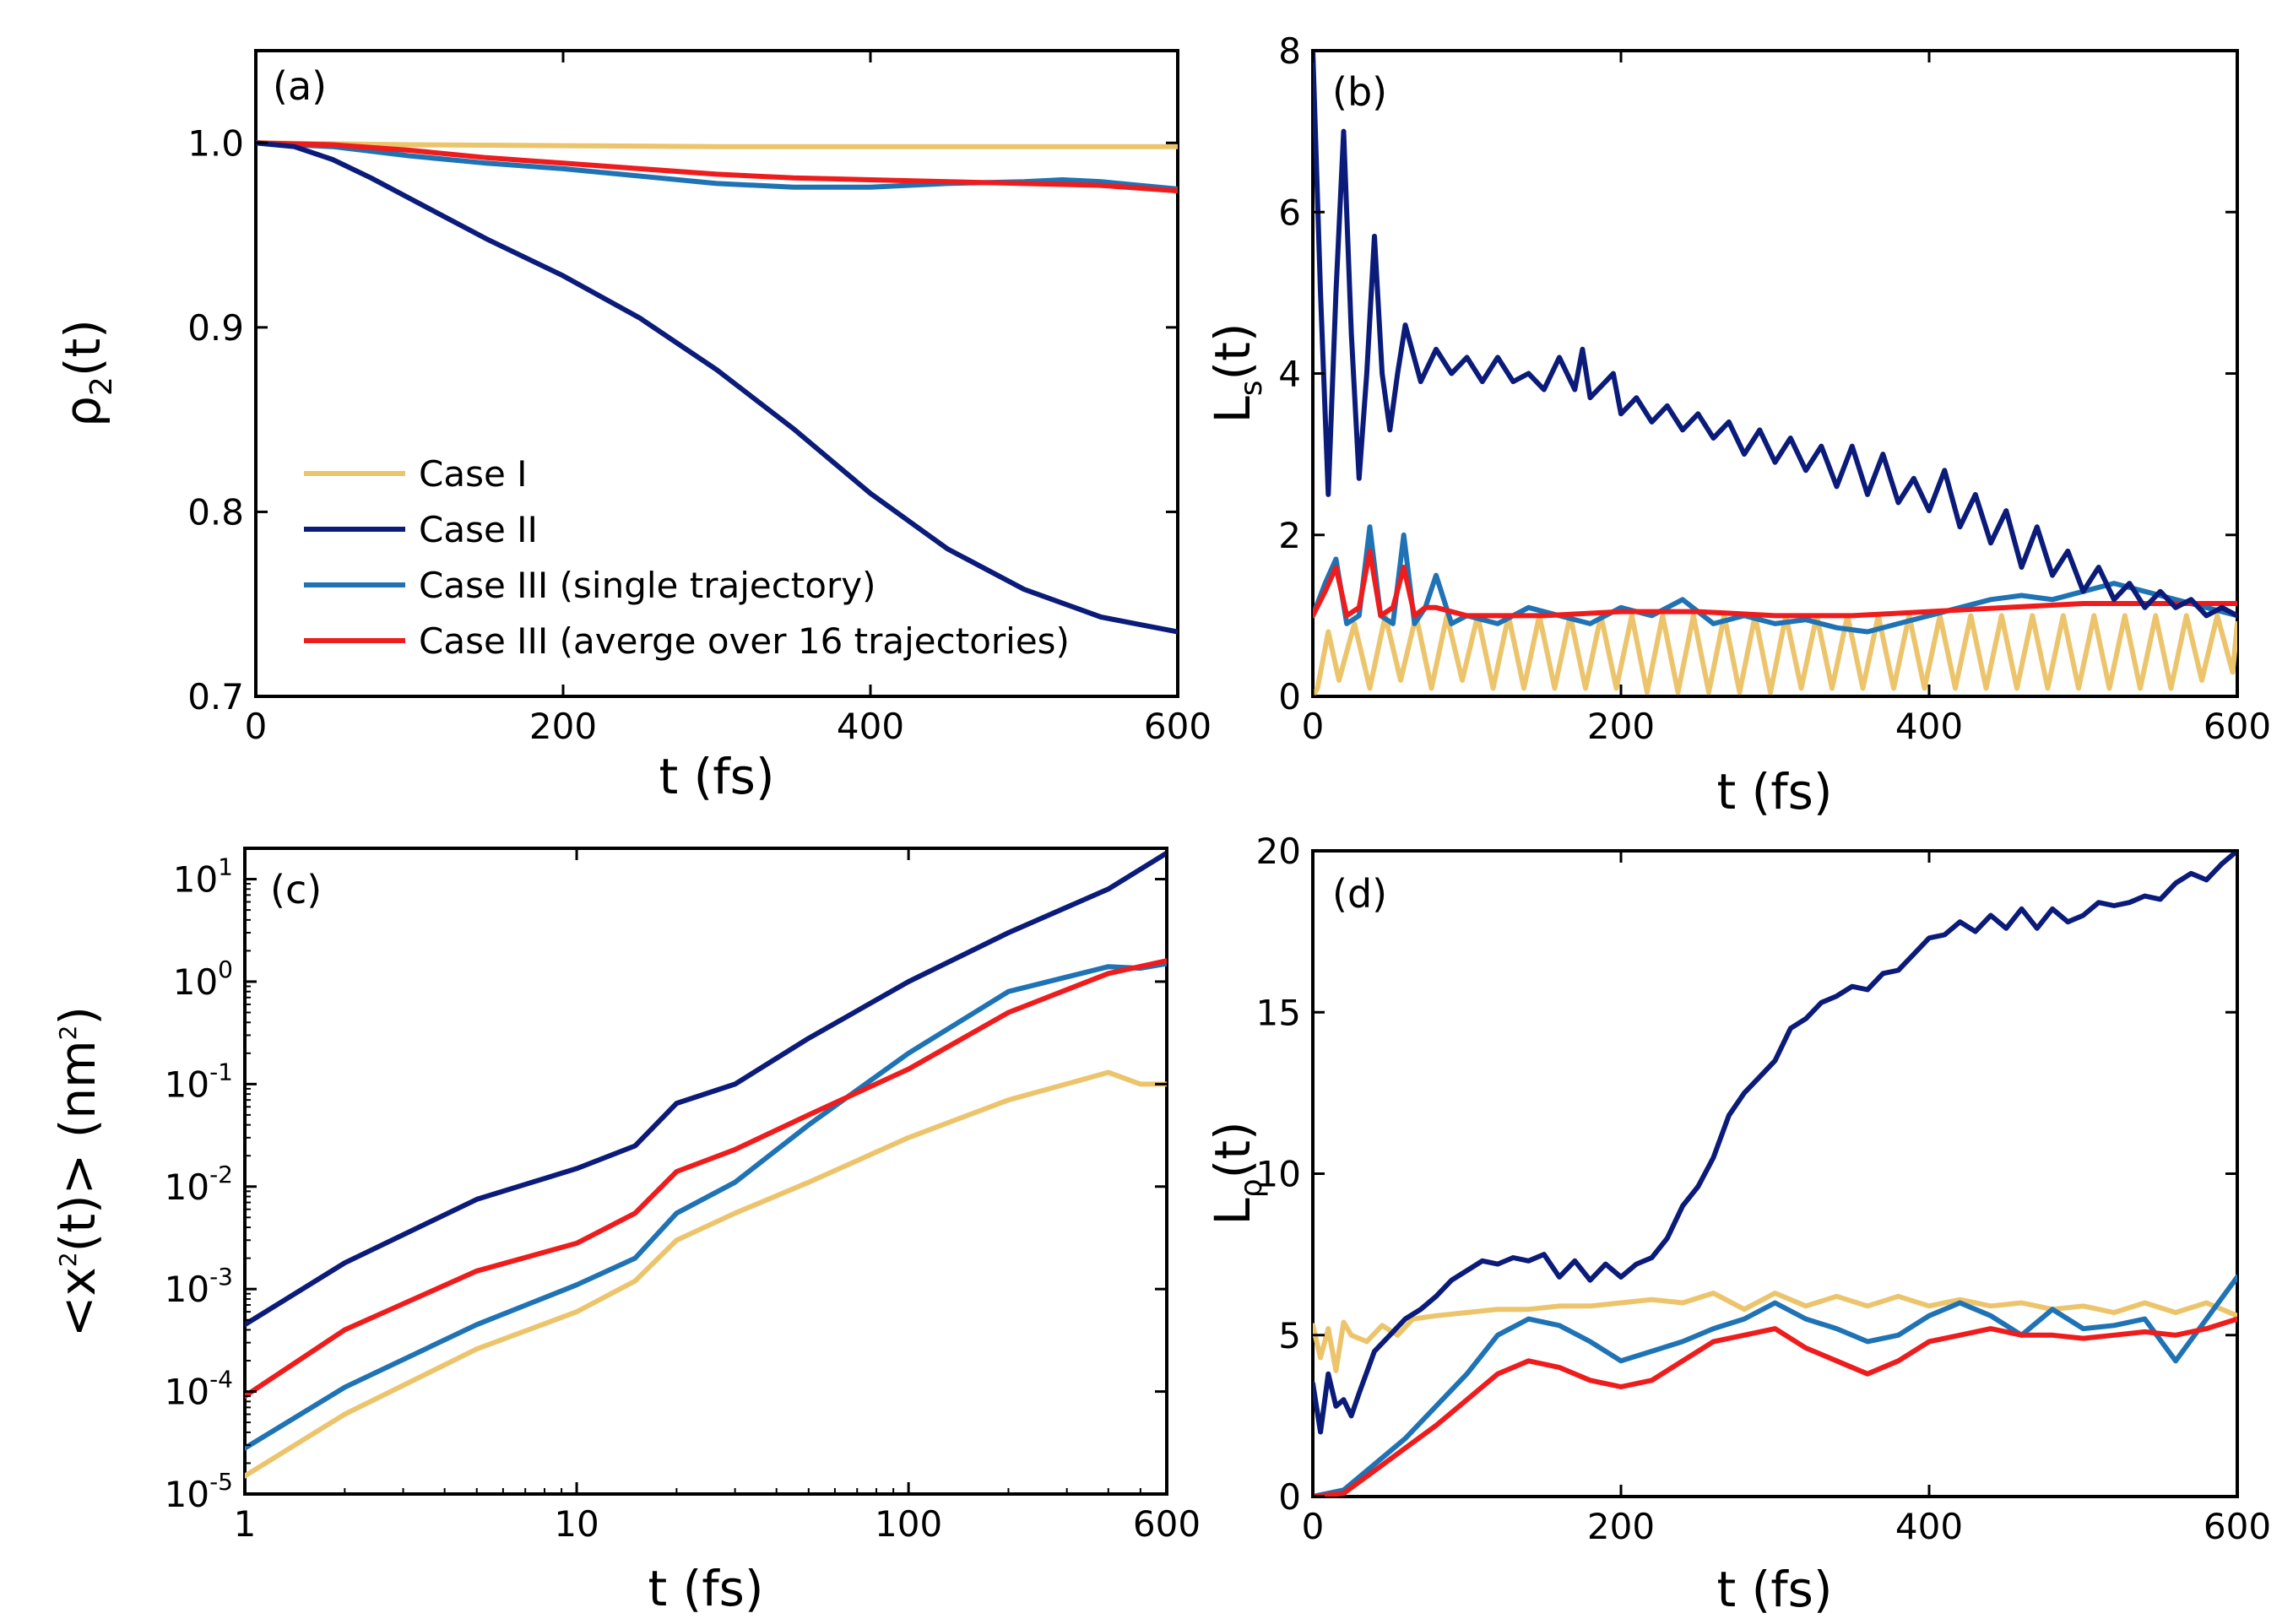  What do you see at coordinates (1289, 535) in the screenshot?
I see `panel-b-ytick-label: 2` at bounding box center [1289, 535].